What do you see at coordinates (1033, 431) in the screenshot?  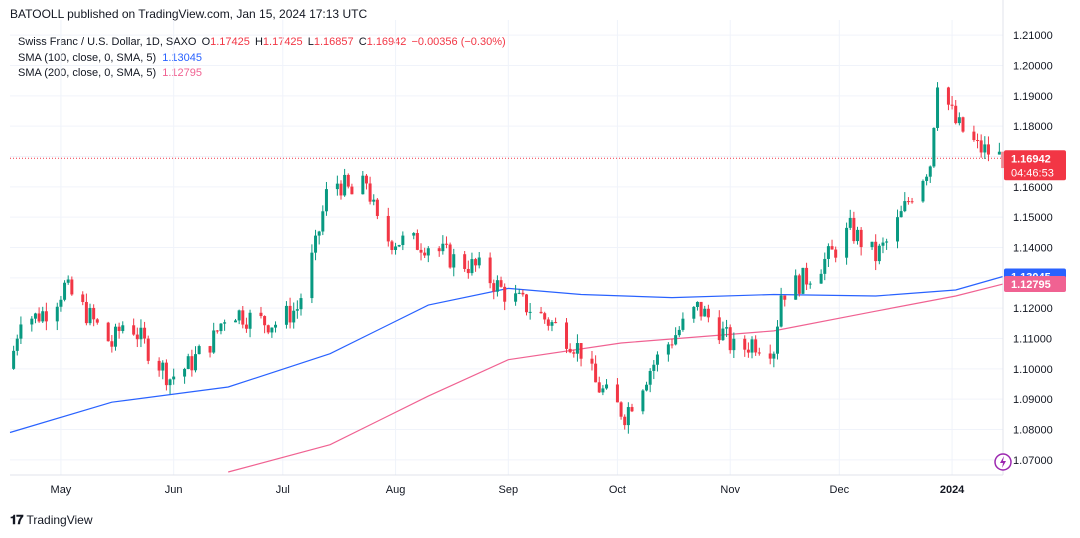 I see `price-tick-label: 1.08000` at bounding box center [1033, 431].